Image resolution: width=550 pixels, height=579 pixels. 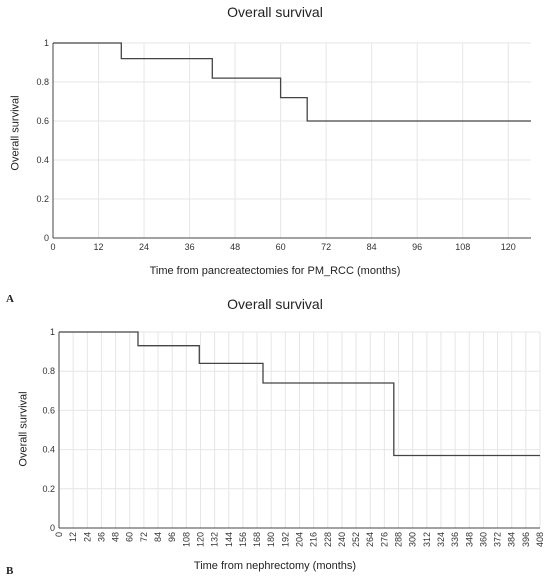 I want to click on x-tick-label: 216, so click(x=314, y=539).